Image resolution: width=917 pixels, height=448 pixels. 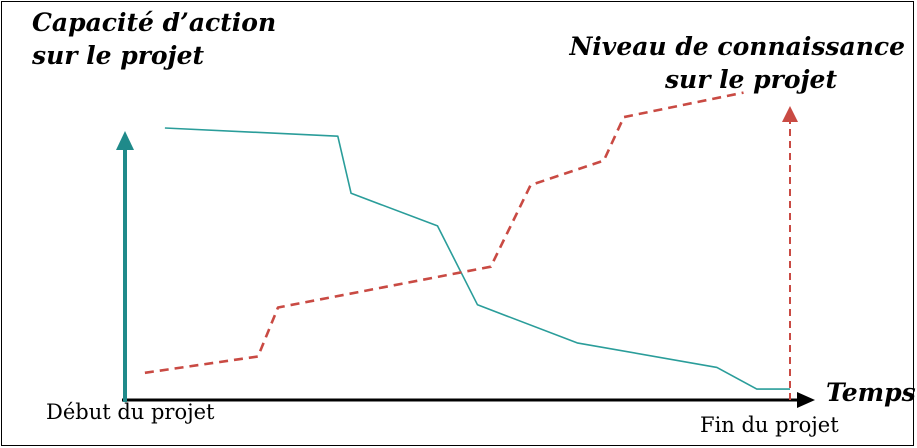 I want to click on x-end-label: Fin du projet, so click(x=769, y=425).